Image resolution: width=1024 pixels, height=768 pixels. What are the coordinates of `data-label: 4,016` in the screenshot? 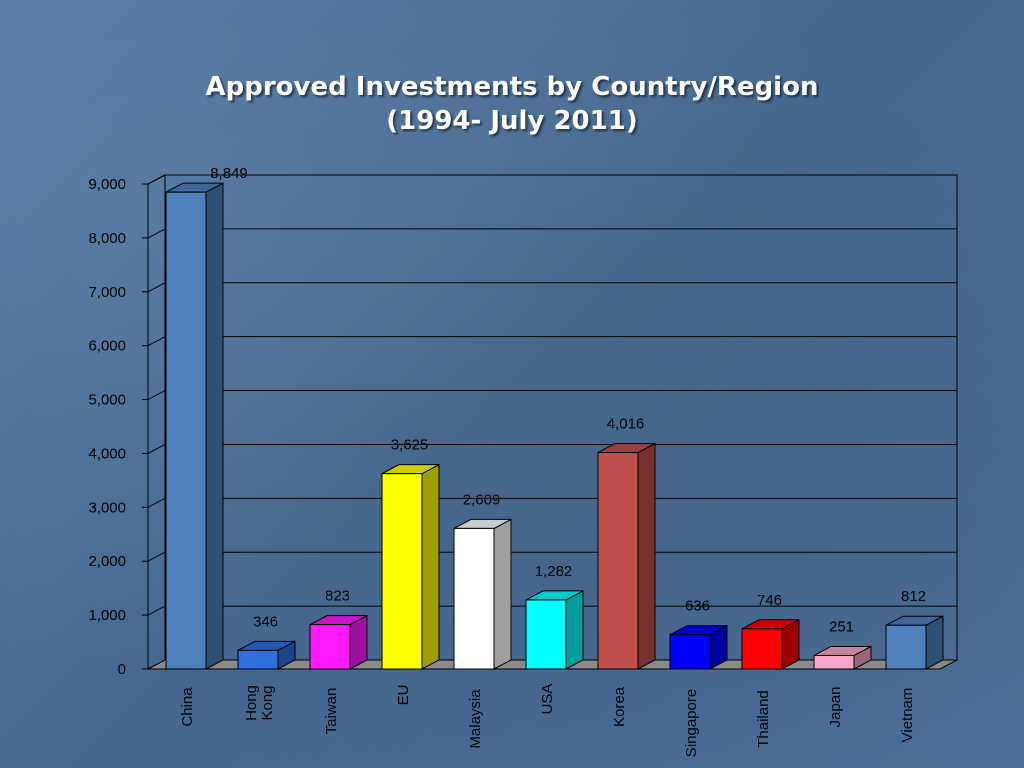 It's located at (626, 424).